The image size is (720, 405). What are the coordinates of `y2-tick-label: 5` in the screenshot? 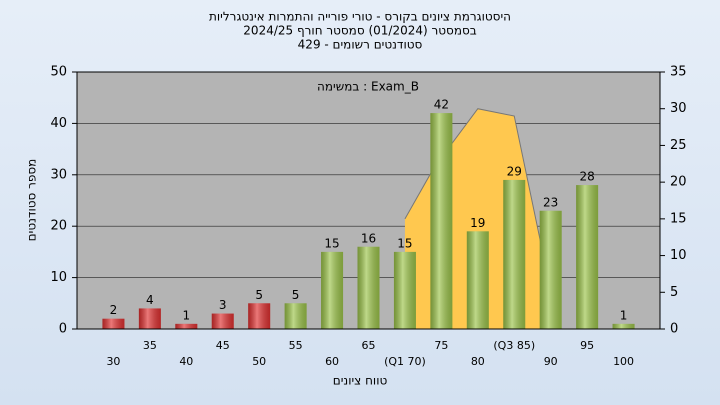 It's located at (674, 292).